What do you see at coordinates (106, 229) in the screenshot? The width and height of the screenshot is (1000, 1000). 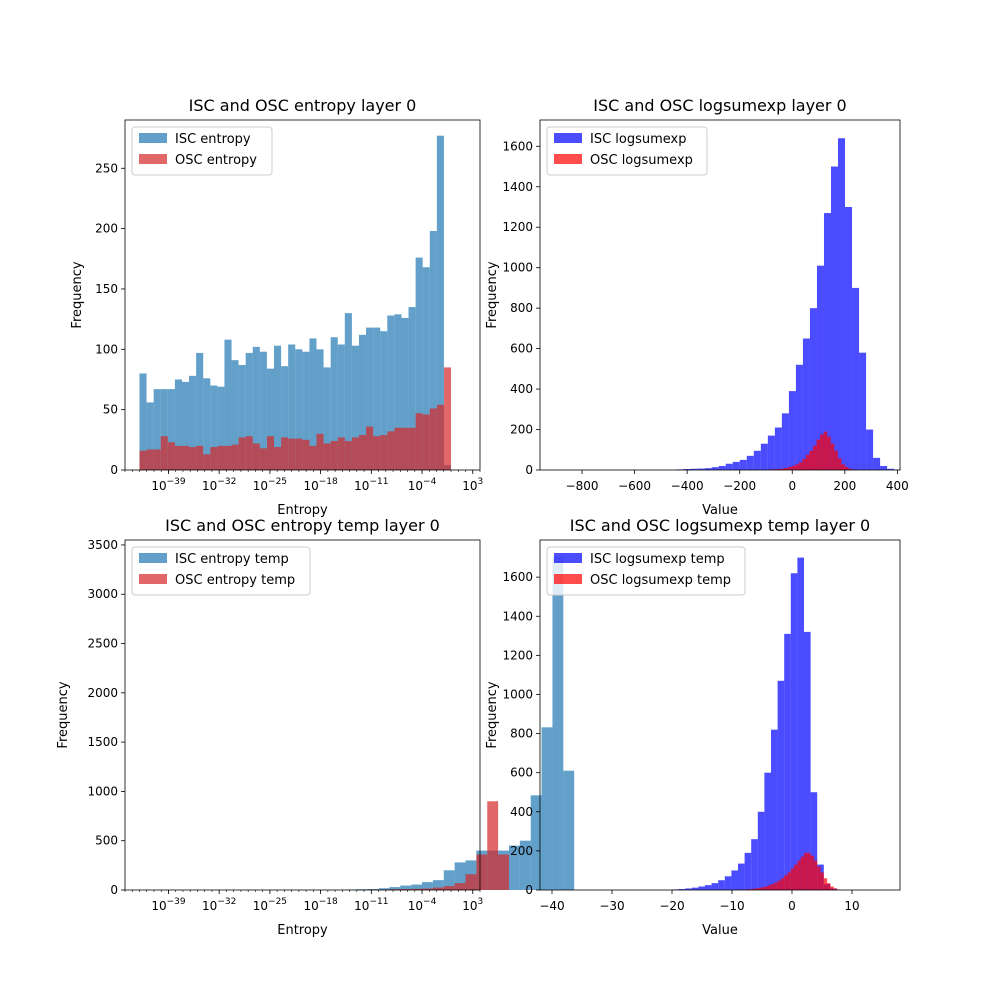 I see `y-tick-label: 200` at bounding box center [106, 229].